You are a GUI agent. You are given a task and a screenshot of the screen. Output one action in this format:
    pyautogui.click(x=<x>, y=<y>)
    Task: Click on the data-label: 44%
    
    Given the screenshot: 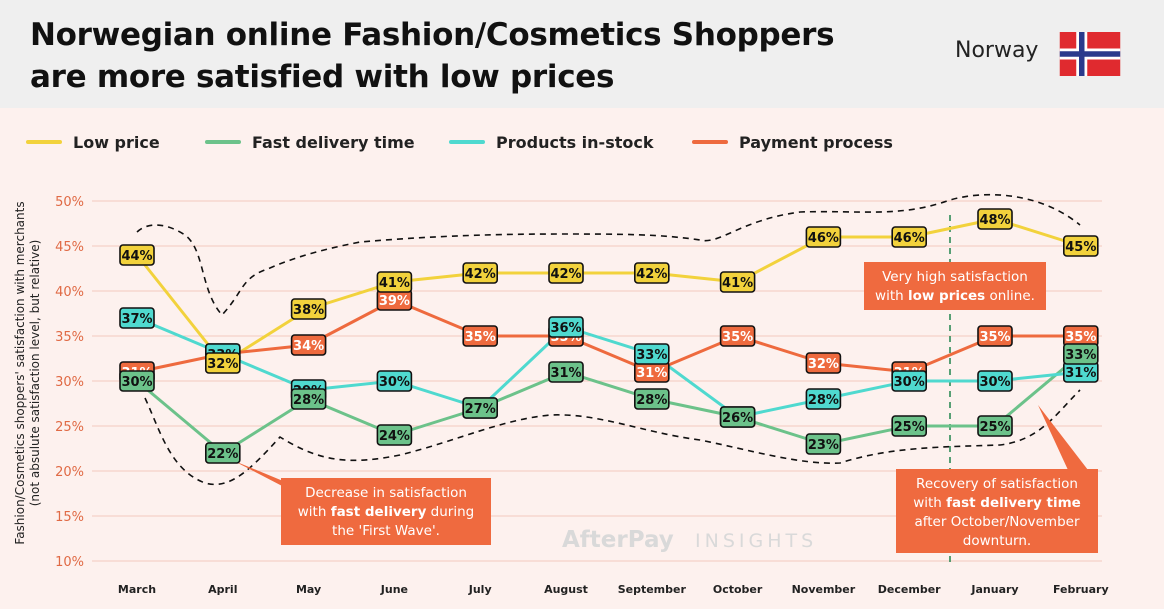 What is the action you would take?
    pyautogui.click(x=136, y=256)
    